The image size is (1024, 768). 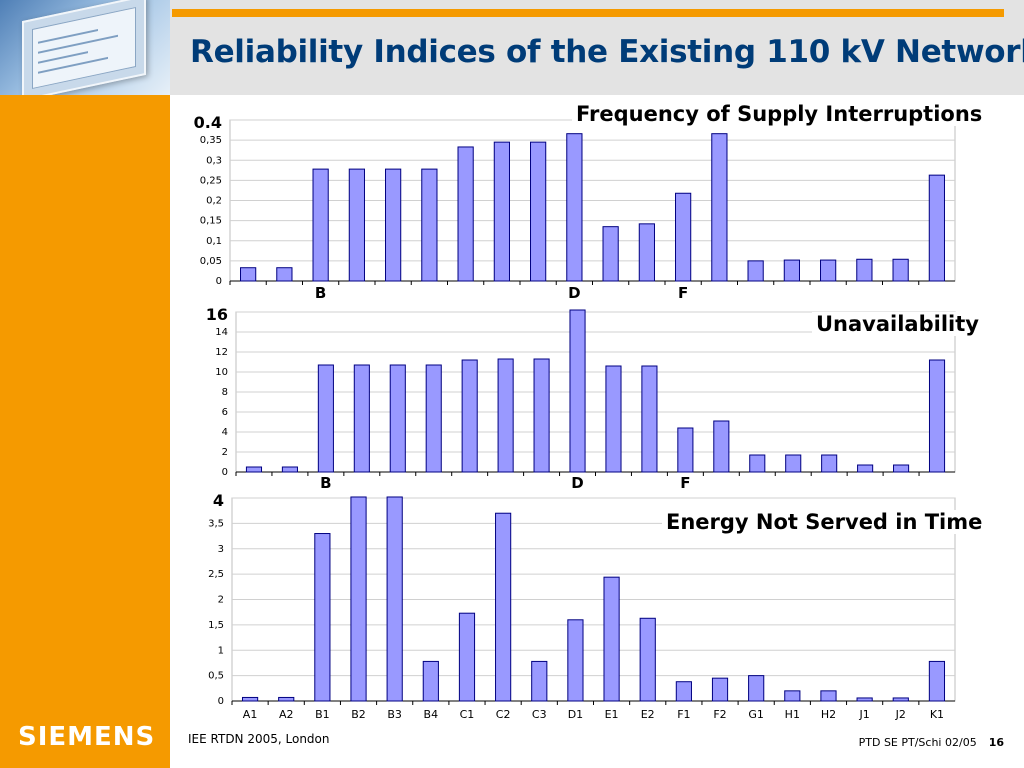 What do you see at coordinates (225, 412) in the screenshot?
I see `y-tick-label: 6` at bounding box center [225, 412].